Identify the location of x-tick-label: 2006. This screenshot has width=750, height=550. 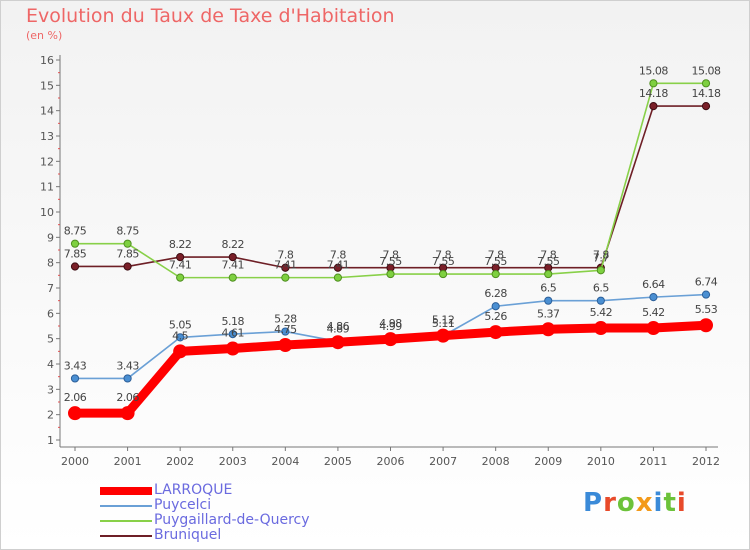
(391, 461).